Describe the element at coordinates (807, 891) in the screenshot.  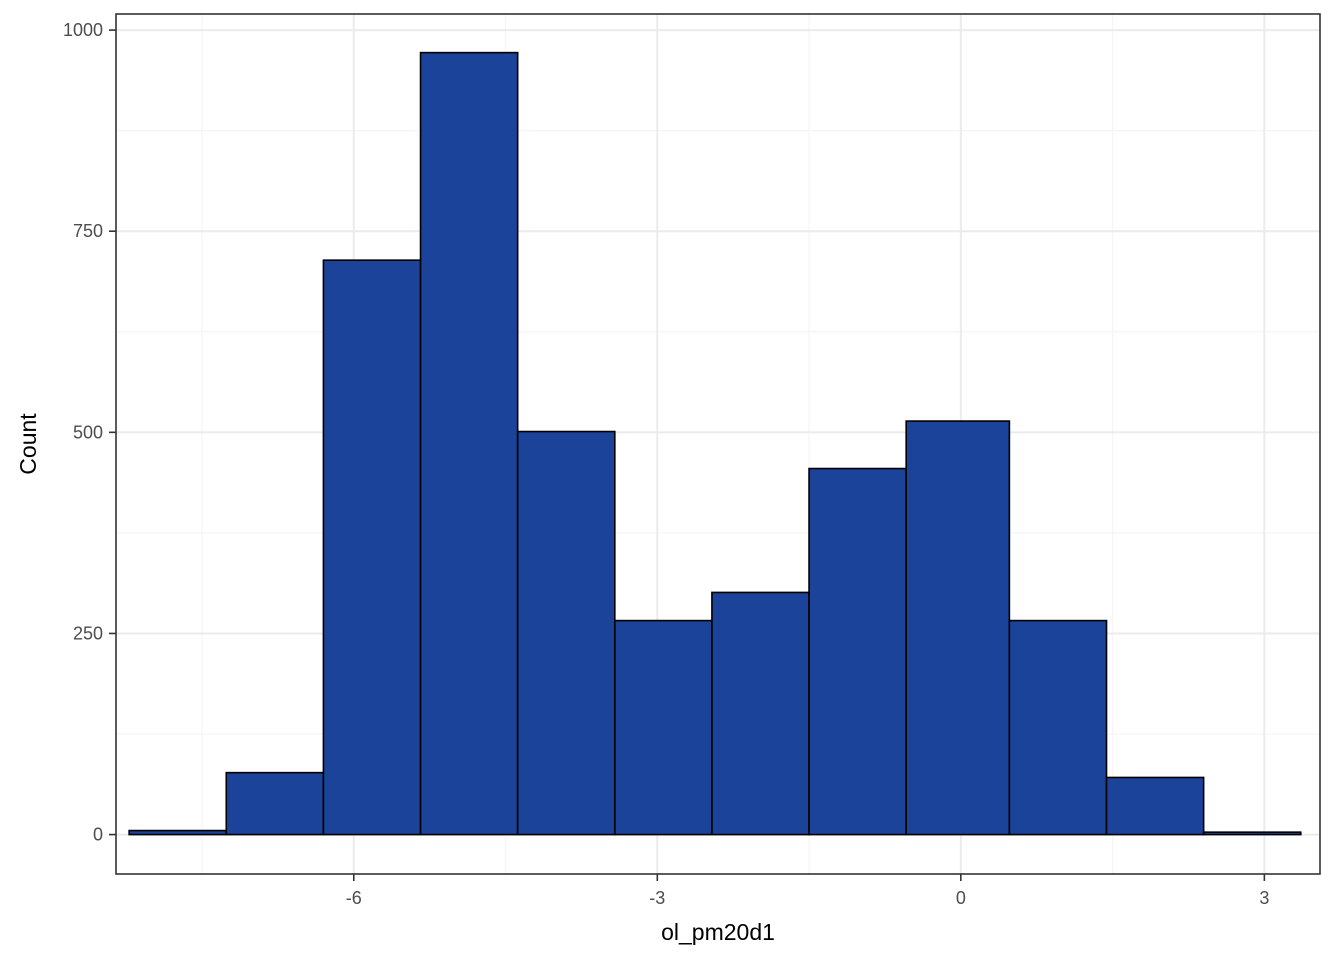
I see `x-axis: -6 -3 0 3` at that location.